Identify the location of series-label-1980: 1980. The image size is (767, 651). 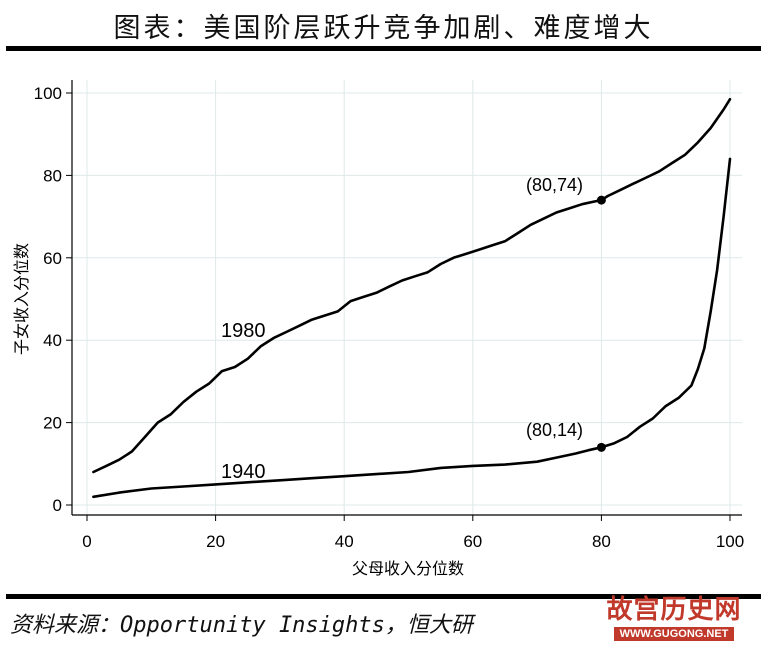
(243, 331).